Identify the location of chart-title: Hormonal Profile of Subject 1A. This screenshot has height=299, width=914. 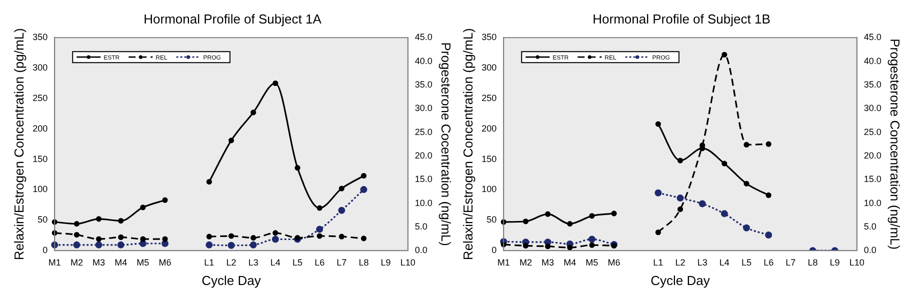
(233, 18).